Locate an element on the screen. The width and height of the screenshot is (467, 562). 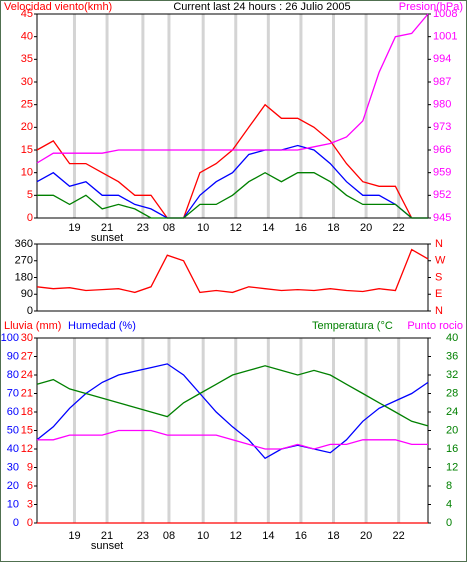
y-tick-label: 60 is located at coordinates (13, 412).